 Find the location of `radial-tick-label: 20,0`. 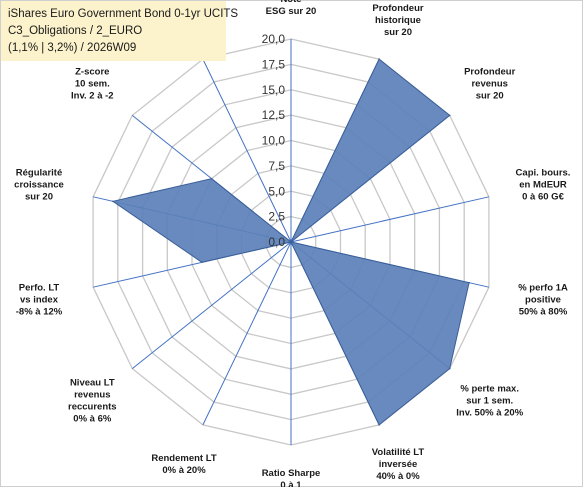

radial-tick-label: 20,0 is located at coordinates (274, 39).